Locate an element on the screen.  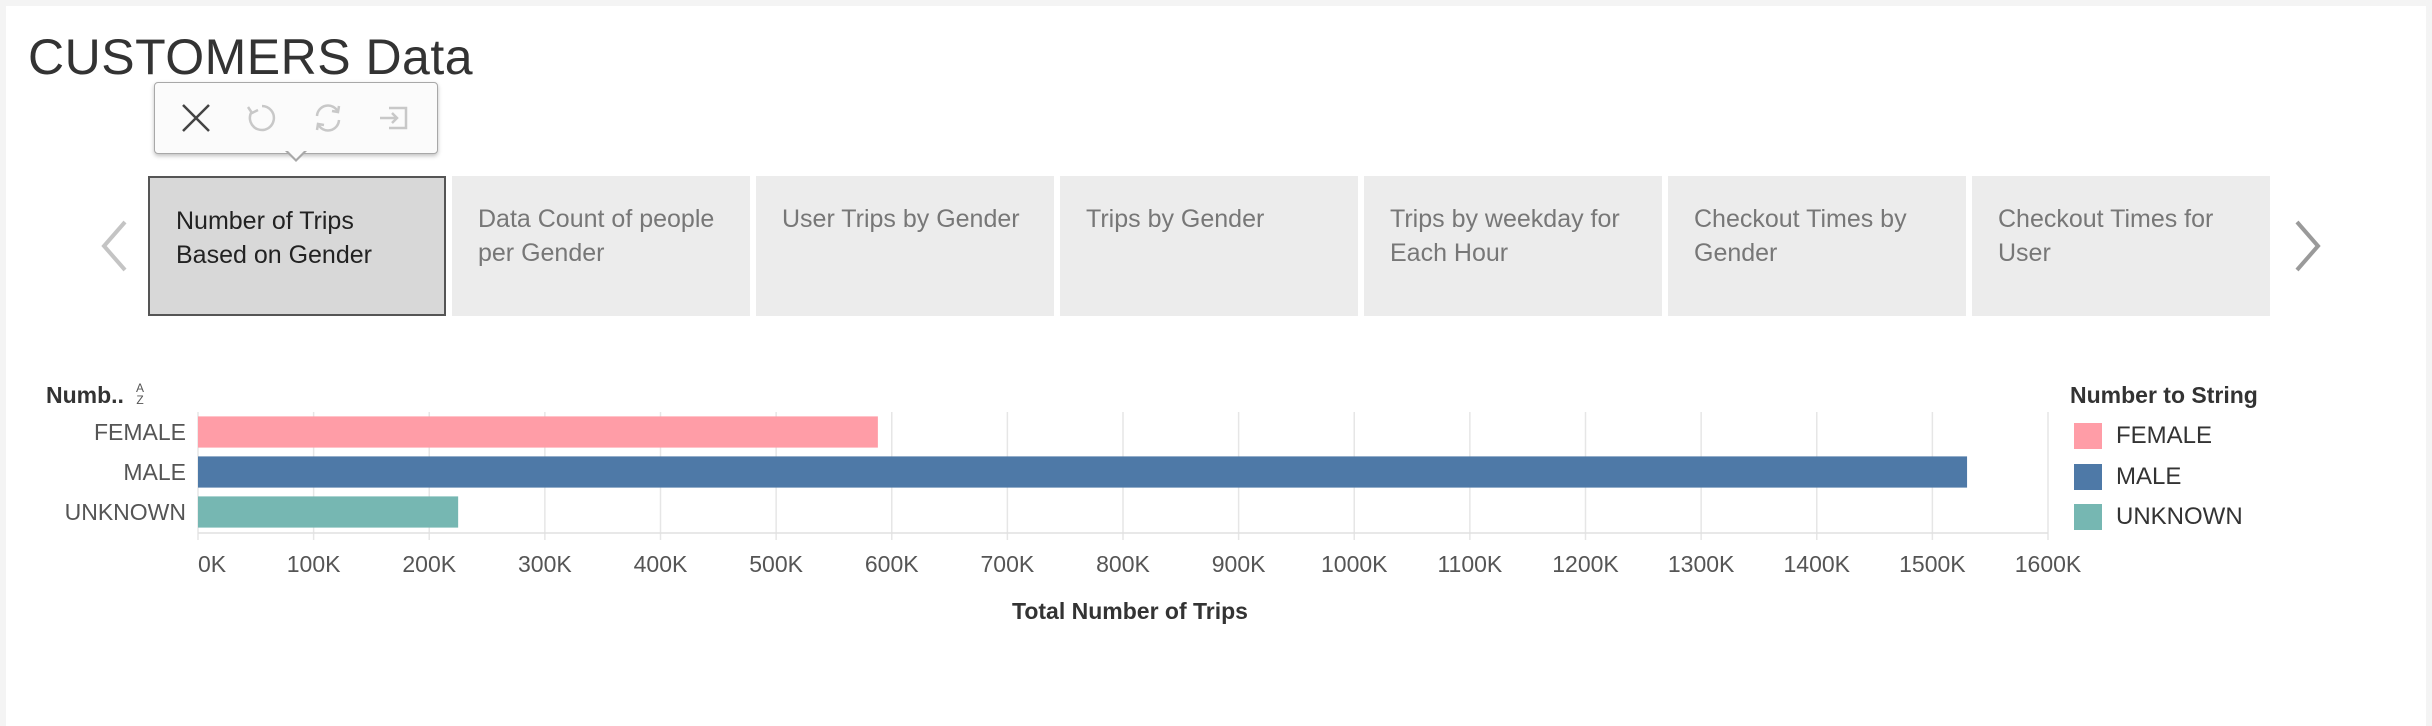
page-title: CUSTOMERS Data is located at coordinates (251, 57).